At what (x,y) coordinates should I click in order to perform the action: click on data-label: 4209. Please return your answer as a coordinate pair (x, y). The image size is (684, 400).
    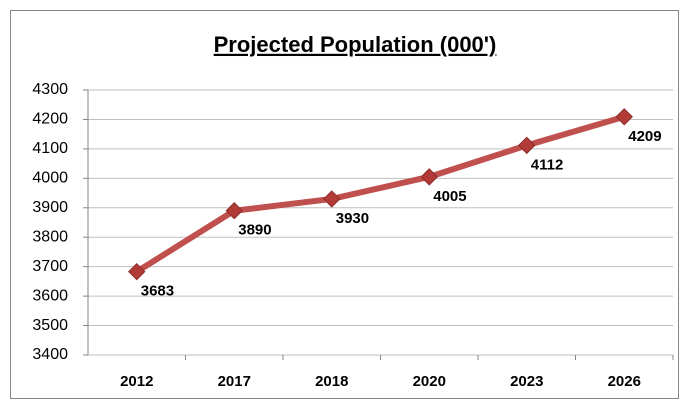
    Looking at the image, I should click on (644, 136).